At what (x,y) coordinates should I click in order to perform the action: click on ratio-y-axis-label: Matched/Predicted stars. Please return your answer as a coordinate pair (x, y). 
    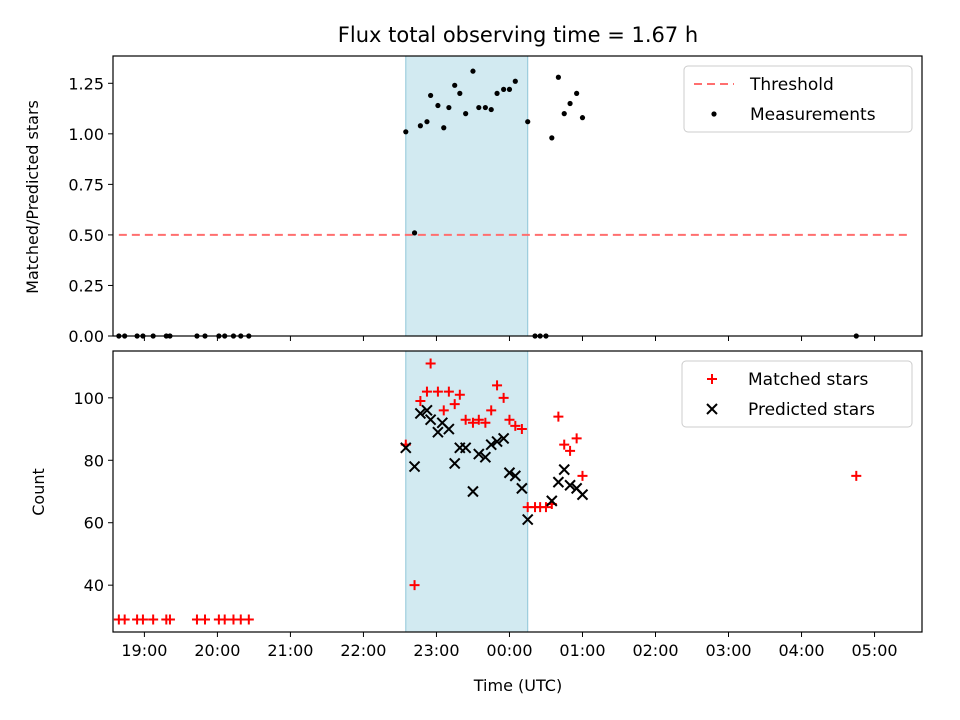
    Looking at the image, I should click on (32, 197).